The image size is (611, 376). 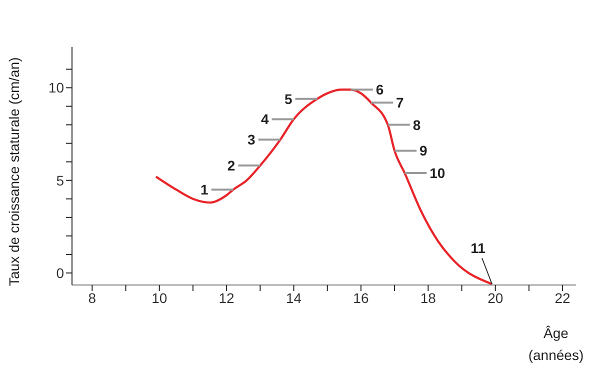 What do you see at coordinates (438, 172) in the screenshot?
I see `annotation: 10` at bounding box center [438, 172].